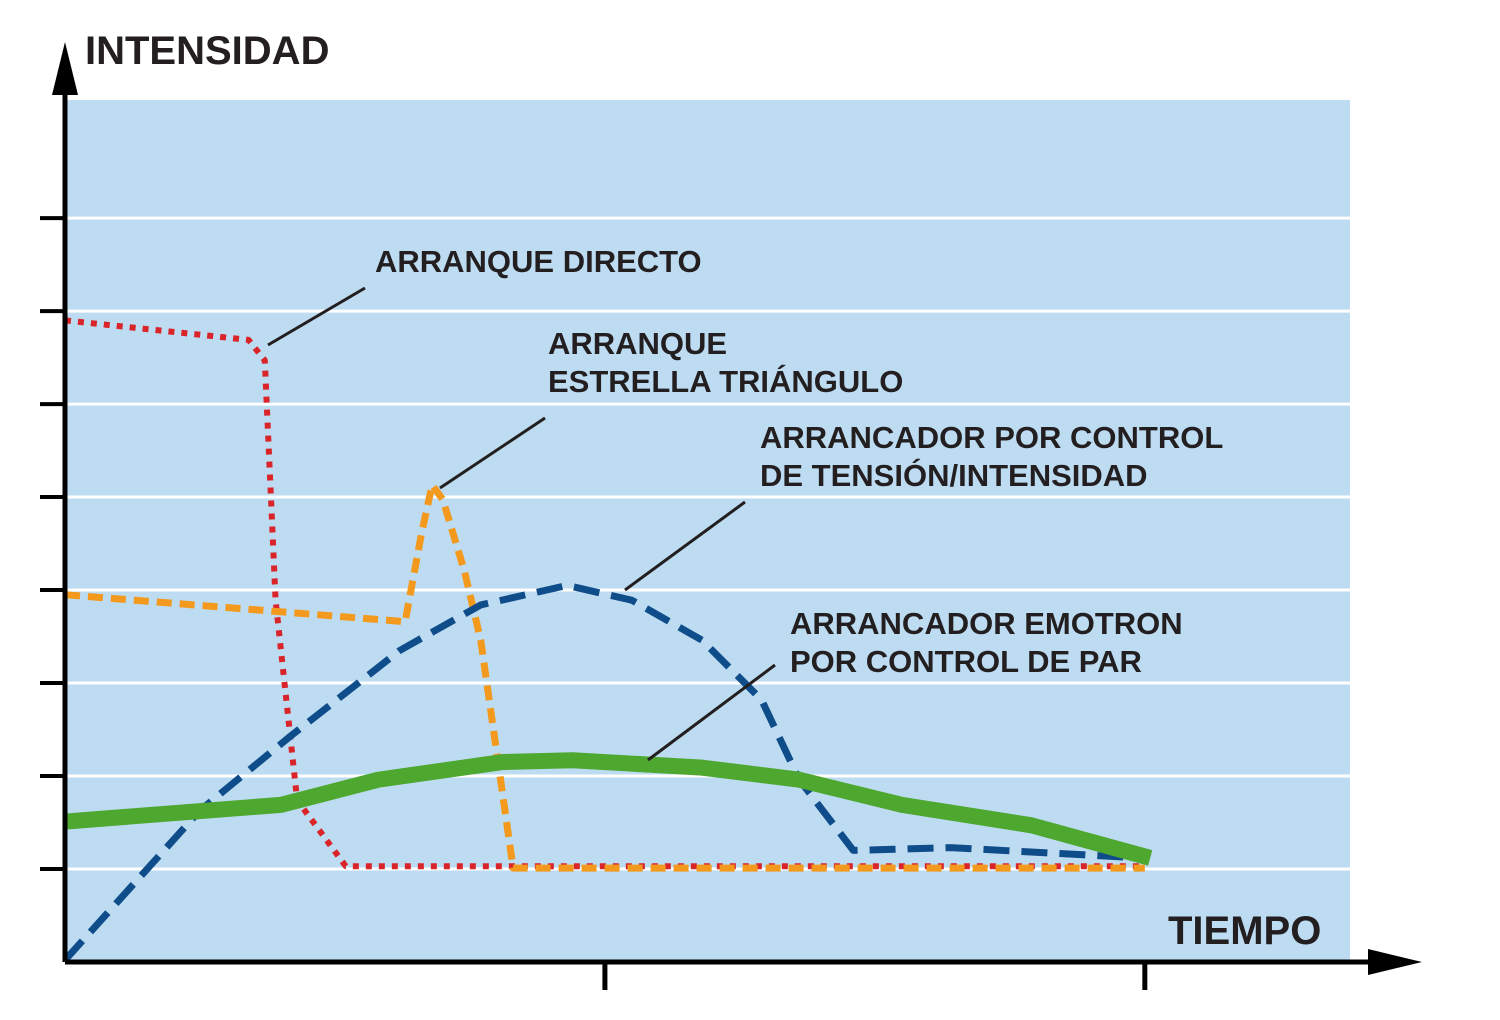 This screenshot has width=1500, height=1020. Describe the element at coordinates (1244, 931) in the screenshot. I see `x-axis-title: TIEMPO` at that location.